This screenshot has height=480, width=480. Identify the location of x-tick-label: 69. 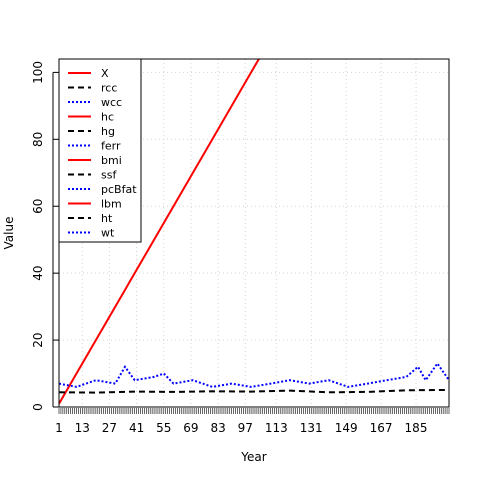
(190, 428).